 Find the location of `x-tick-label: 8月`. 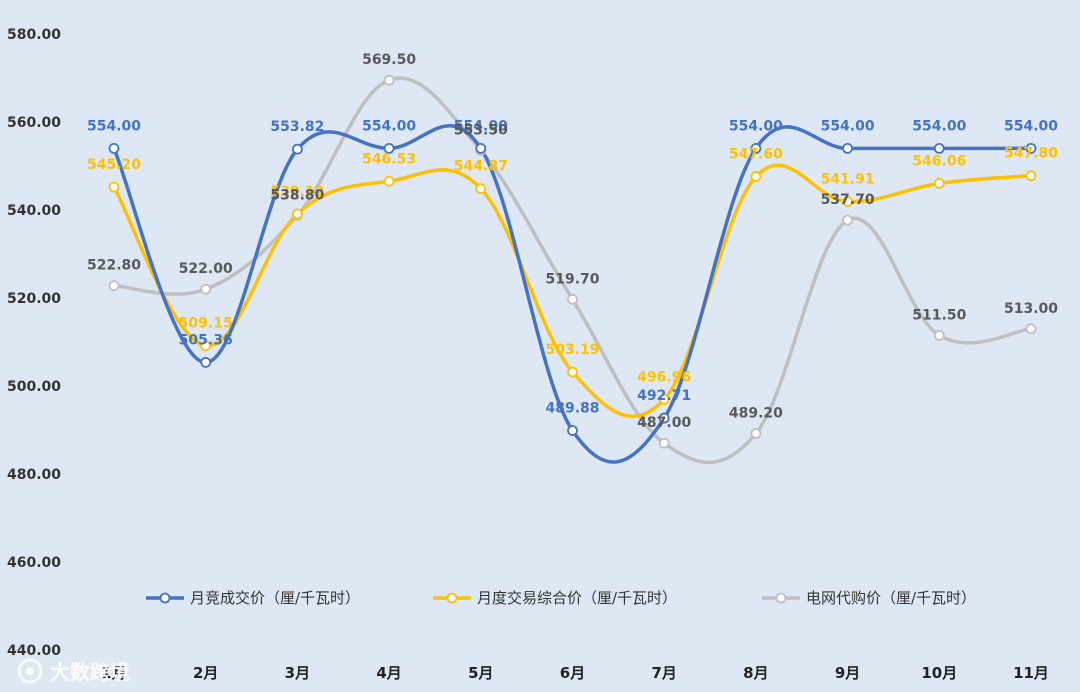

x-tick-label: 8月 is located at coordinates (755, 673).